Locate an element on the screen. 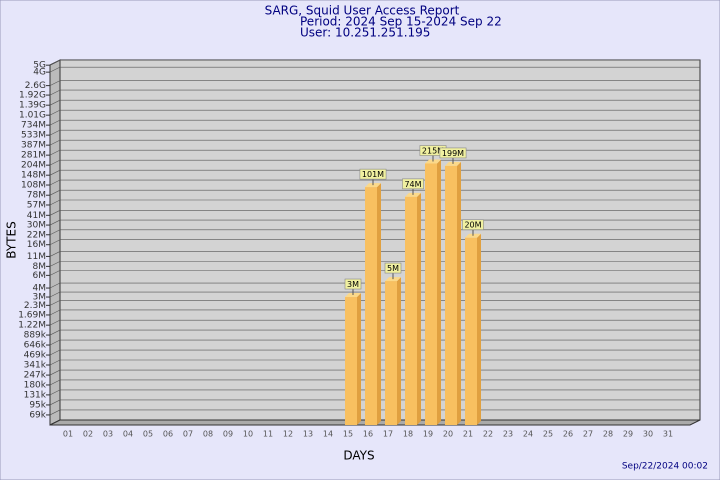 This screenshot has height=480, width=720. x-tick-label: 09 is located at coordinates (228, 434).